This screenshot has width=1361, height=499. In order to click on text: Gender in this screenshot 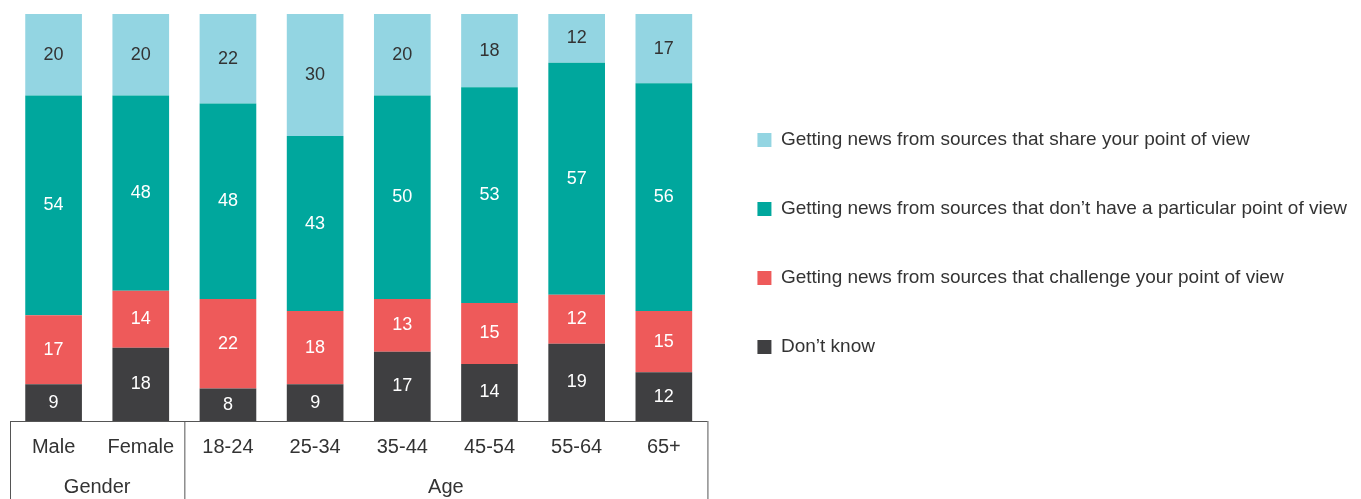, I will do `click(97, 485)`.